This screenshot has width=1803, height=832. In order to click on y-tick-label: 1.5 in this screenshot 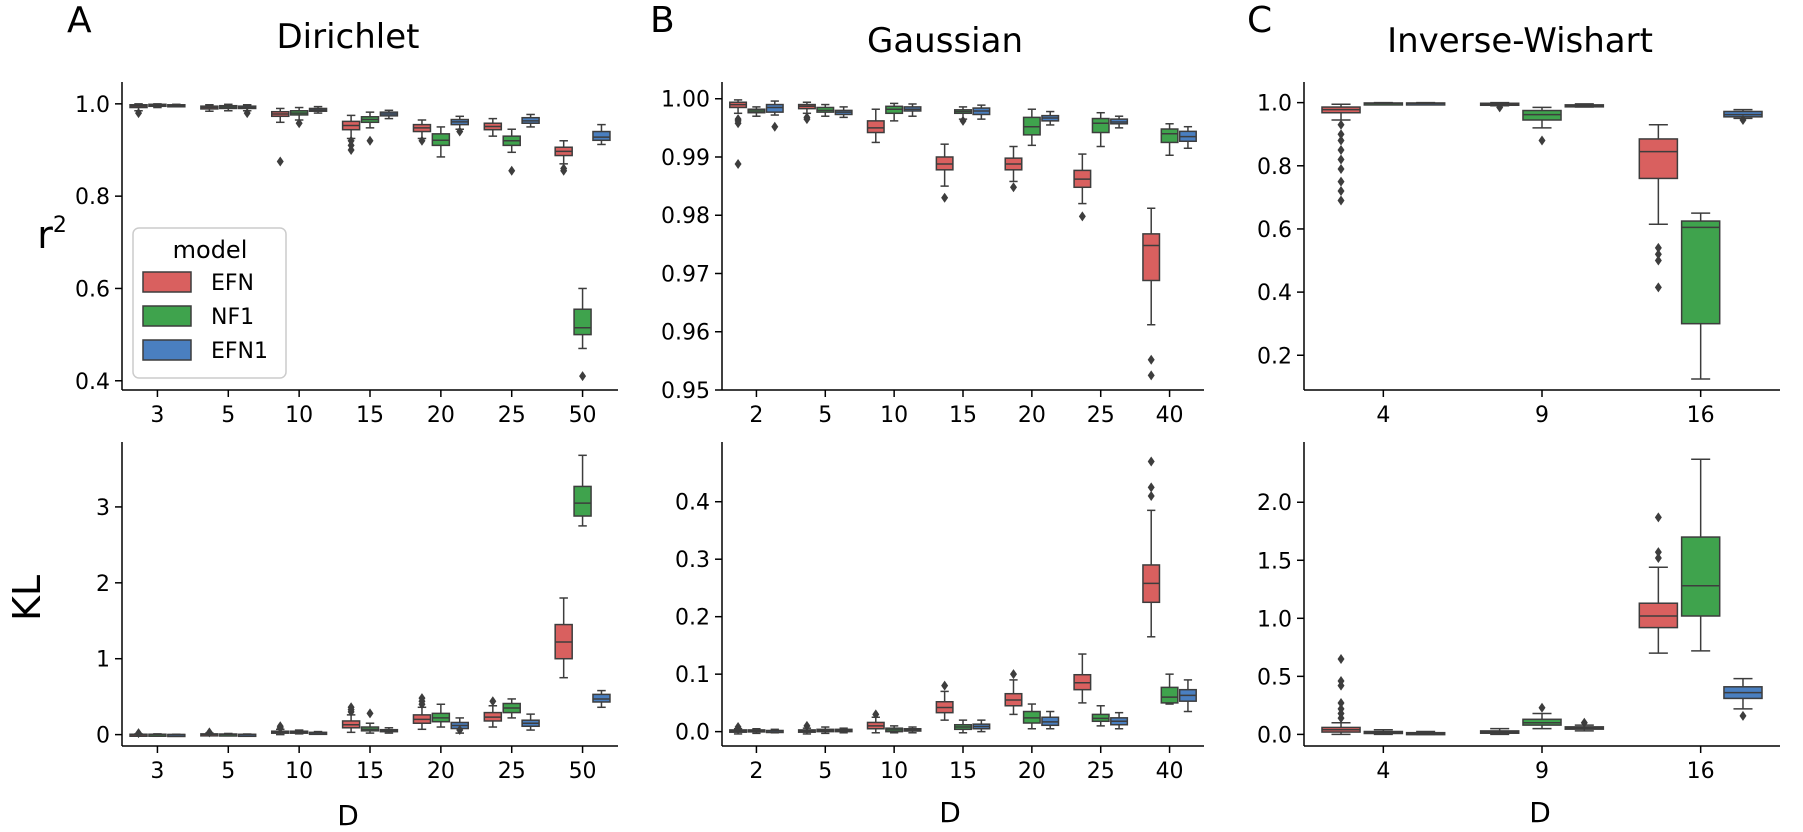, I will do `click(1274, 561)`.